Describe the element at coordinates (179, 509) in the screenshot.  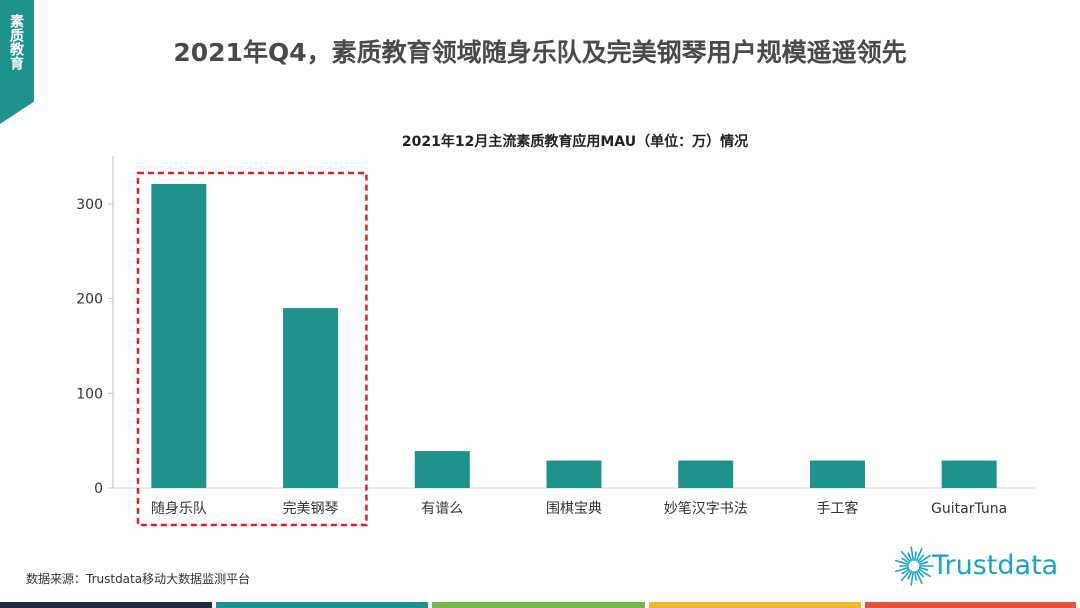
I see `x-tick-label: 随身乐队` at that location.